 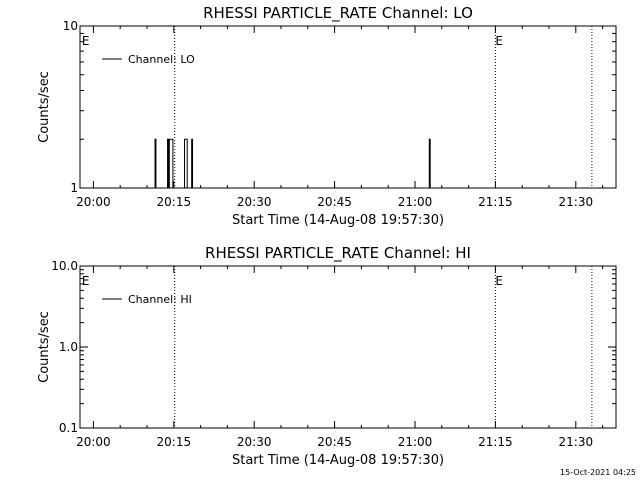 What do you see at coordinates (338, 253) in the screenshot?
I see `chart-title: RHESSI PARTICLE_RATE Channel: HI` at bounding box center [338, 253].